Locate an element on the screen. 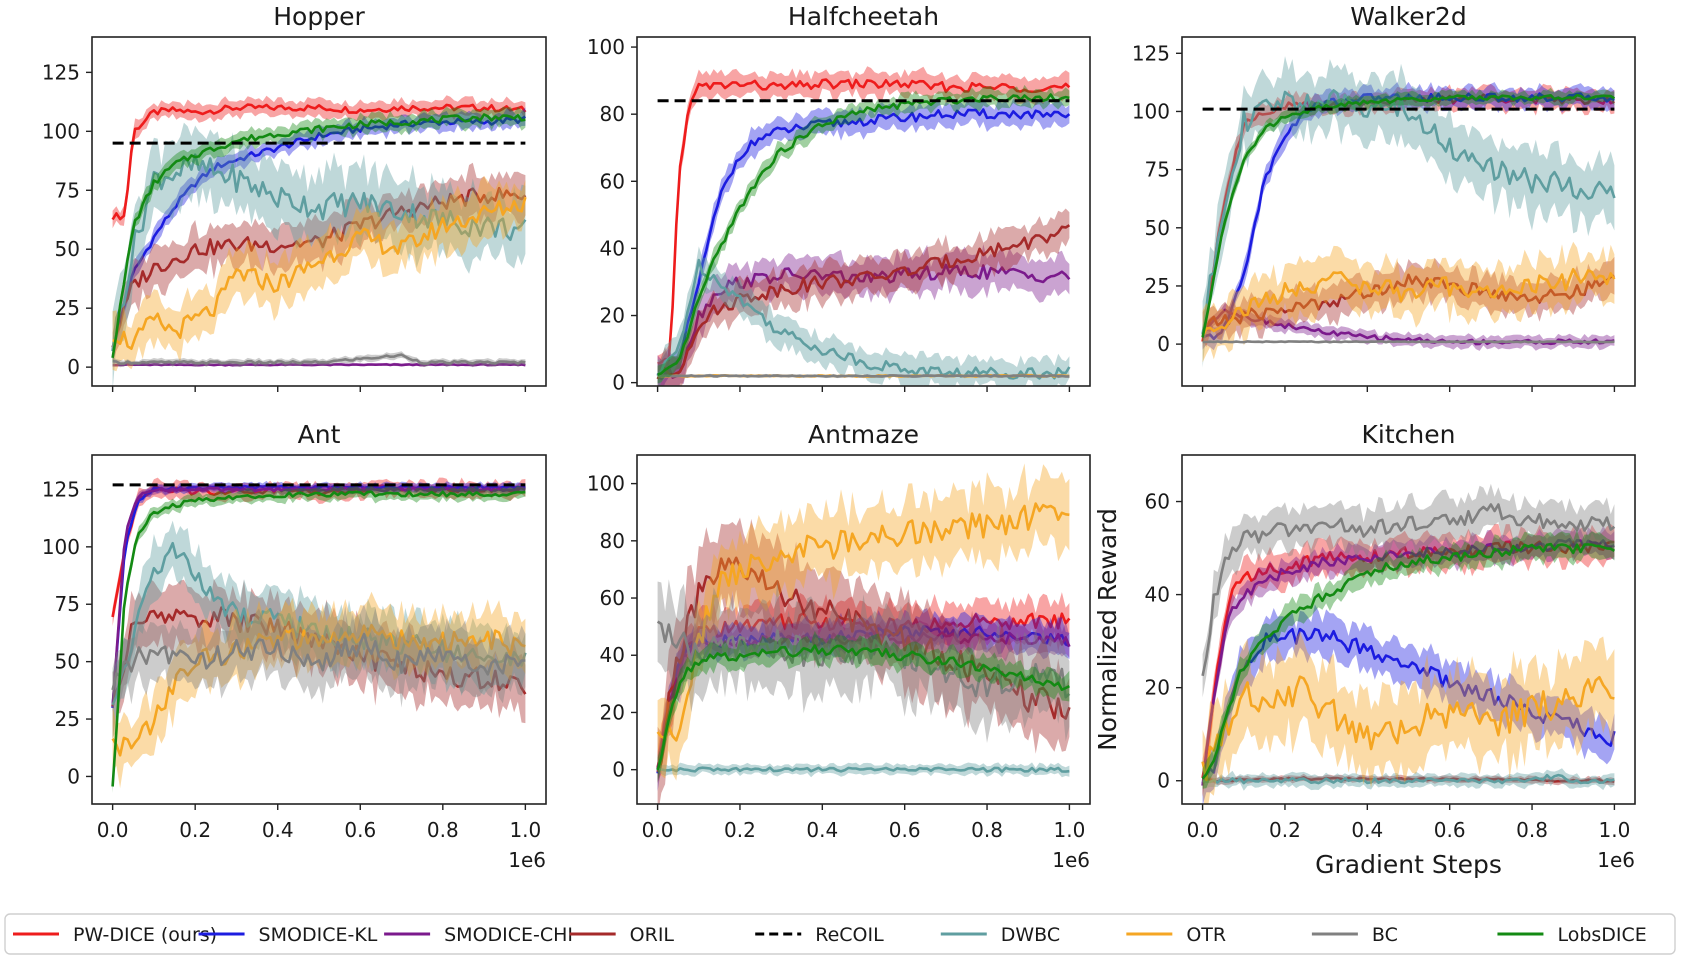 This screenshot has height=961, width=1683. legend-frame is located at coordinates (840, 934).